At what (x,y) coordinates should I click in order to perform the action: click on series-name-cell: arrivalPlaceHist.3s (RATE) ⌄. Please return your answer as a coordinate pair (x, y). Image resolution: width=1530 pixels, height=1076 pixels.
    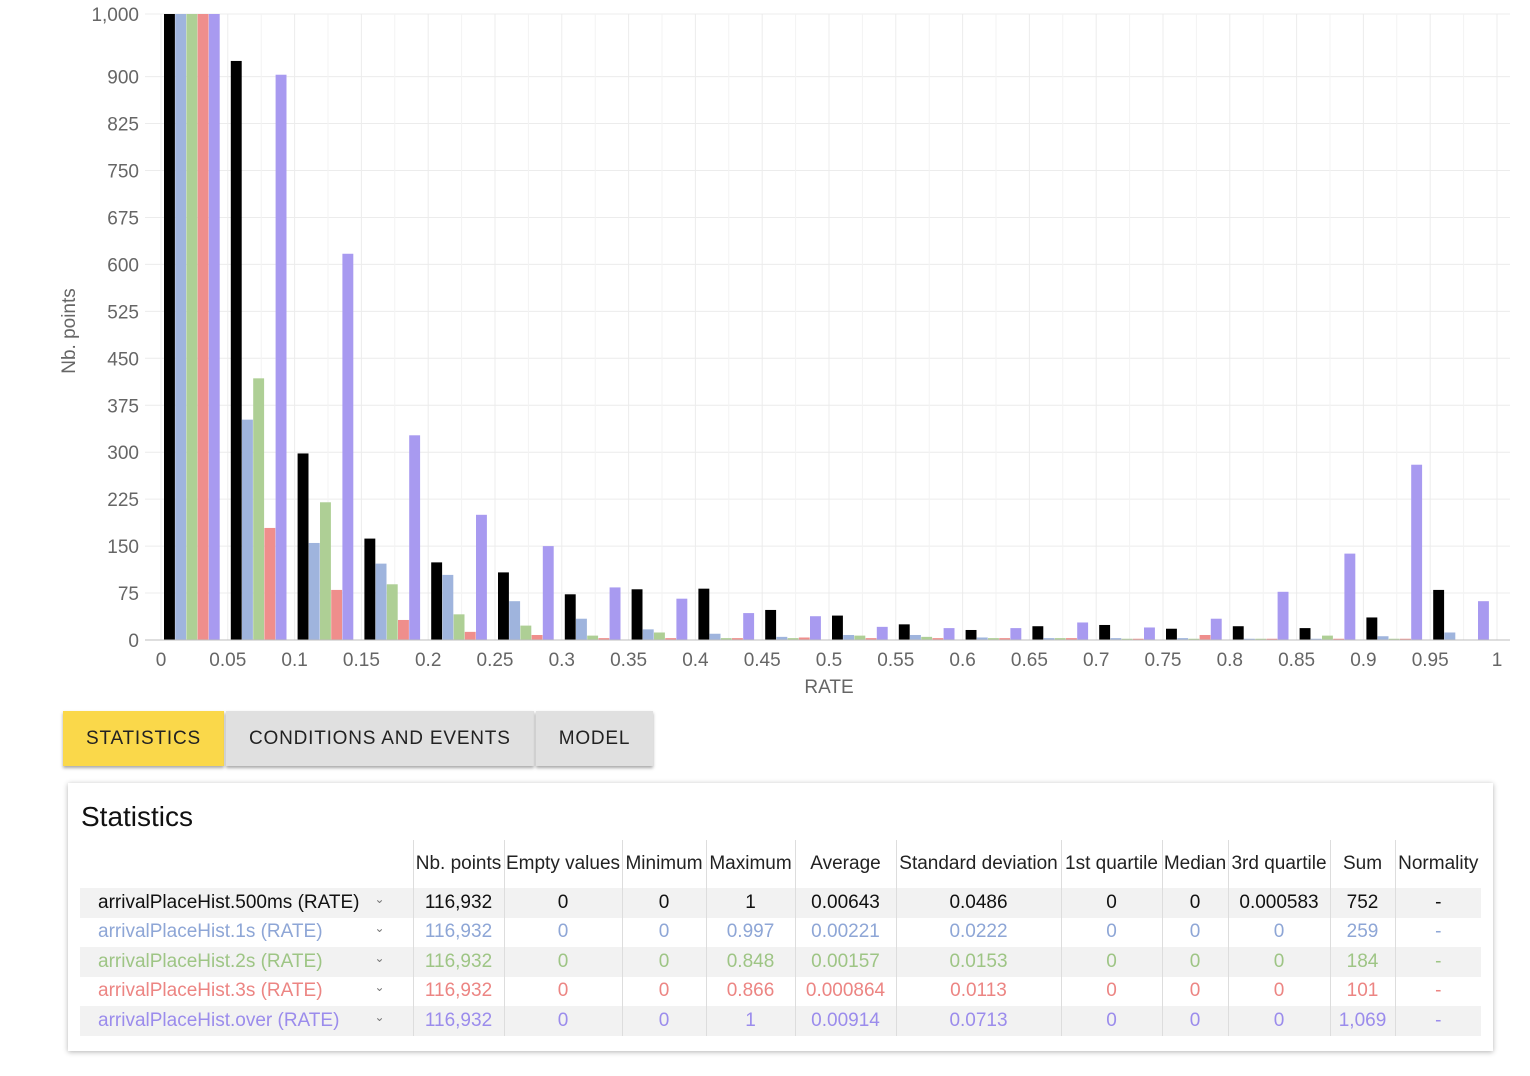
    Looking at the image, I should click on (246, 992).